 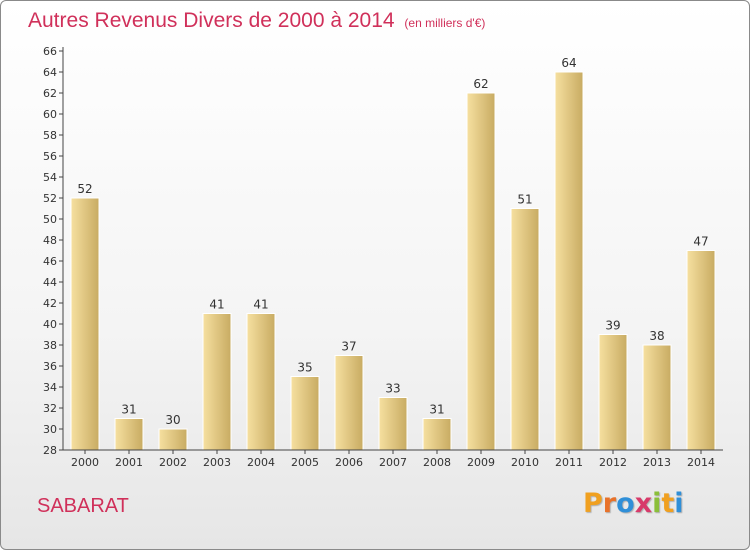 What do you see at coordinates (217, 382) in the screenshot?
I see `bar-2003` at bounding box center [217, 382].